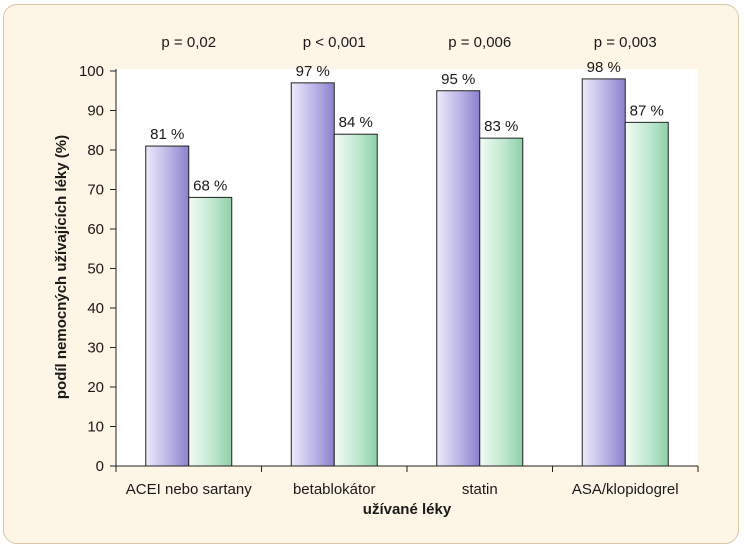  Describe the element at coordinates (91, 71) in the screenshot. I see `y-tick-label: 100` at that location.